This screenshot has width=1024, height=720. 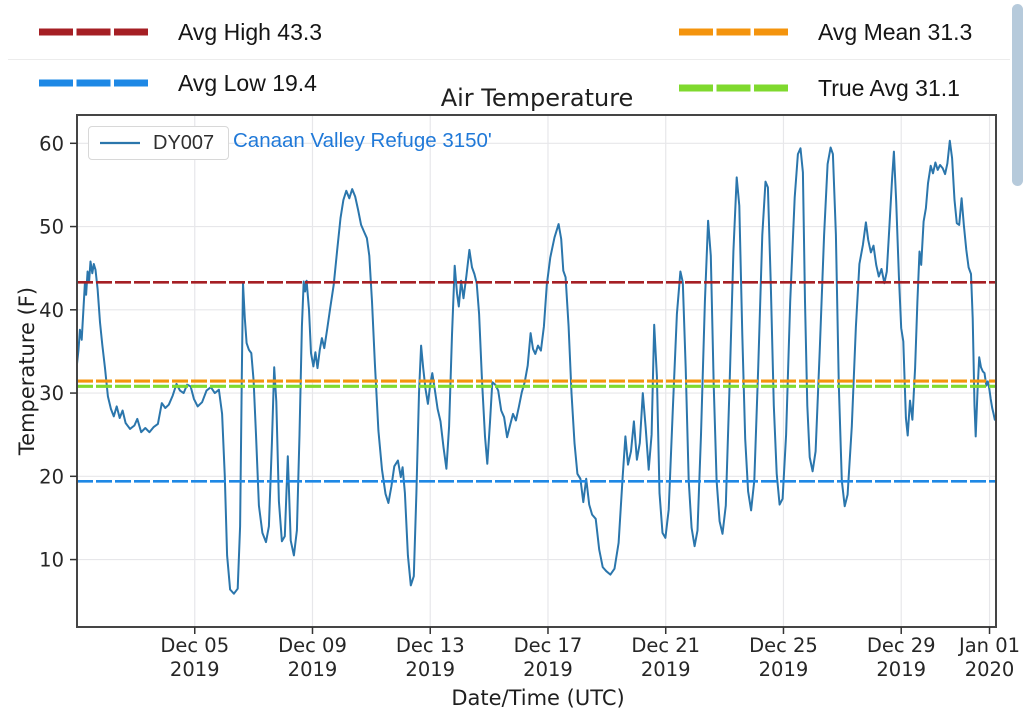 I want to click on legend-label-avg-low: Avg Low 19.4, so click(x=247, y=82).